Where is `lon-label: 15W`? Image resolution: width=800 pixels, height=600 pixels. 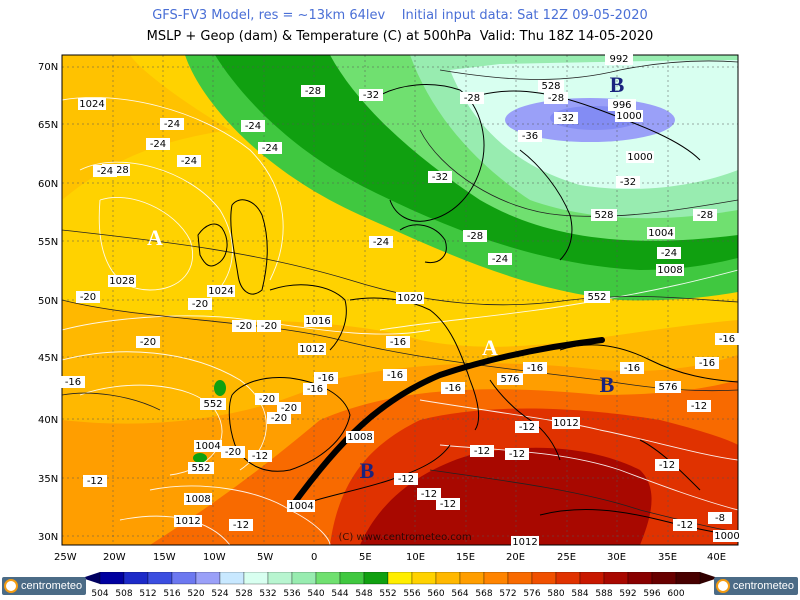 lon-label: 15W is located at coordinates (164, 557).